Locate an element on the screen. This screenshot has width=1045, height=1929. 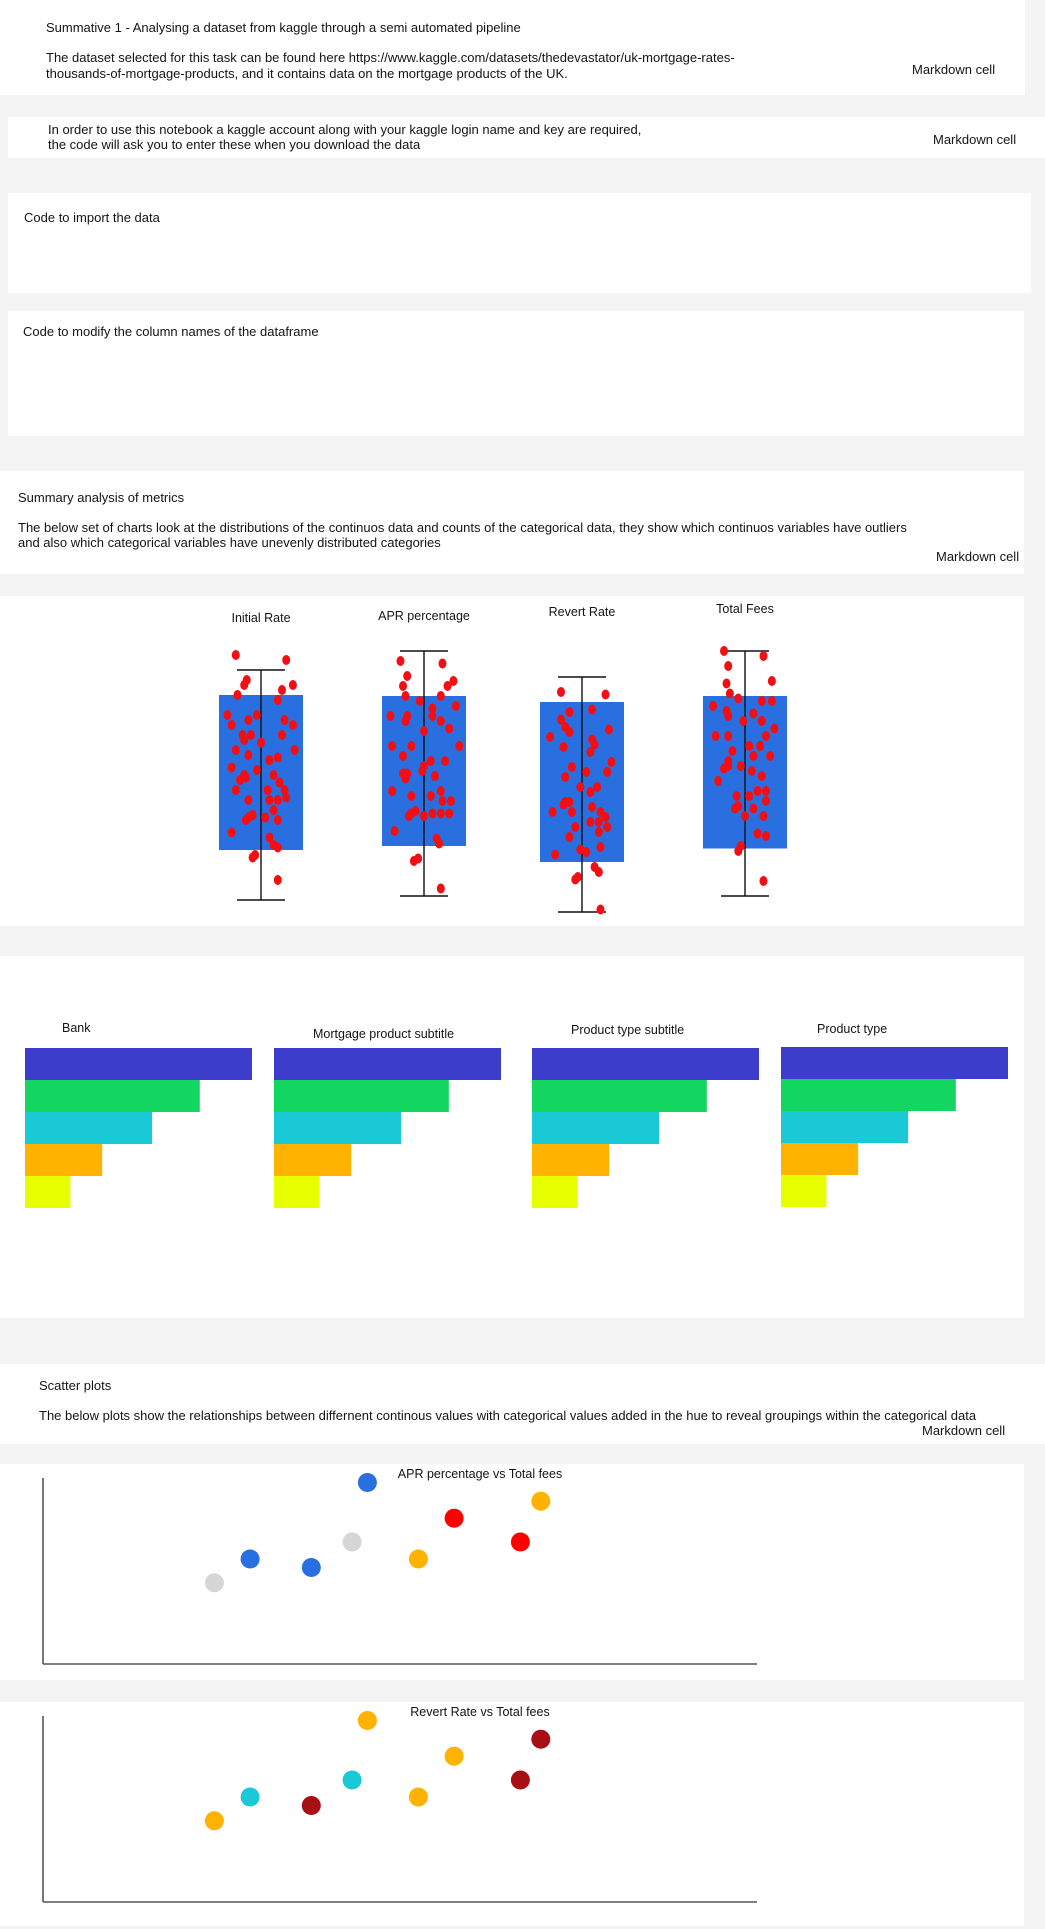
scatter-title: Scatter plots is located at coordinates (75, 1385).